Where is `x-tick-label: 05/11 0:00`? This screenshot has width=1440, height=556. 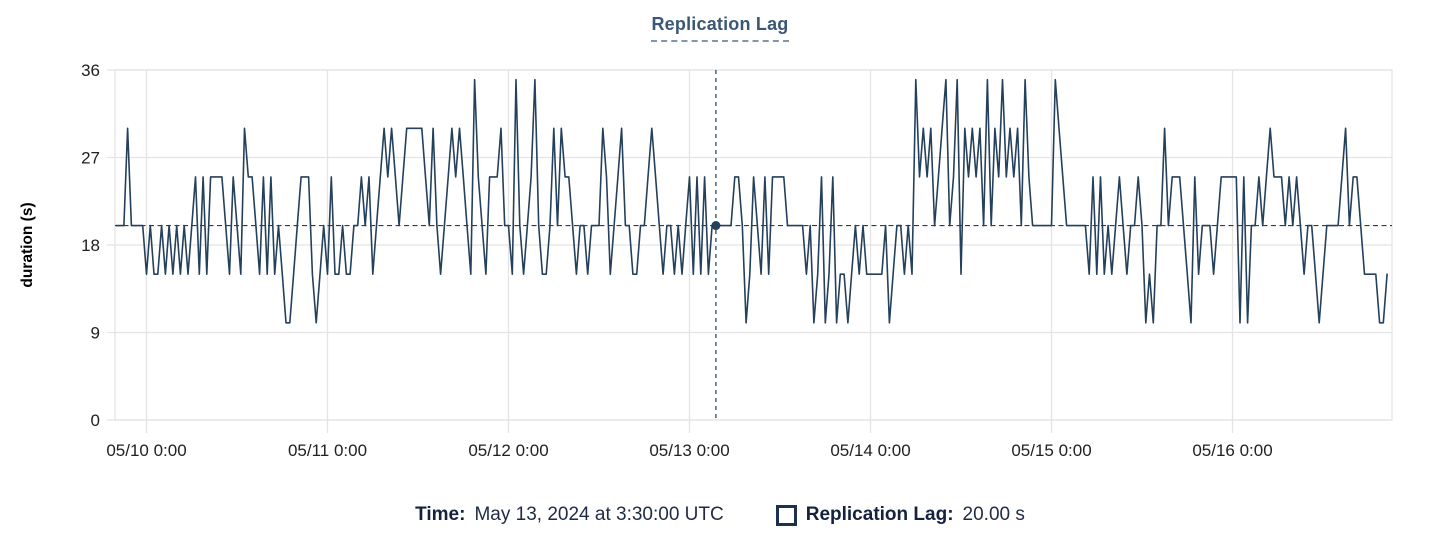
x-tick-label: 05/11 0:00 is located at coordinates (327, 450).